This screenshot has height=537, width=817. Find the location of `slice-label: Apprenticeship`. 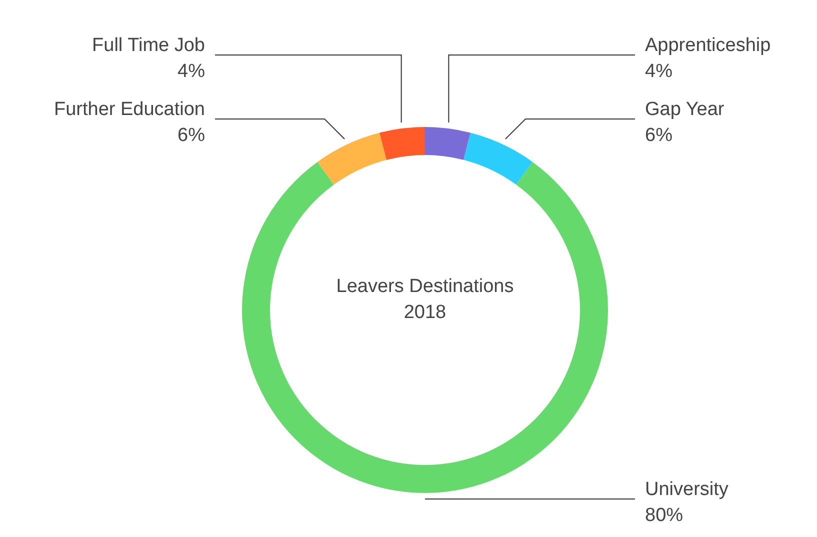

slice-label: Apprenticeship is located at coordinates (708, 45).